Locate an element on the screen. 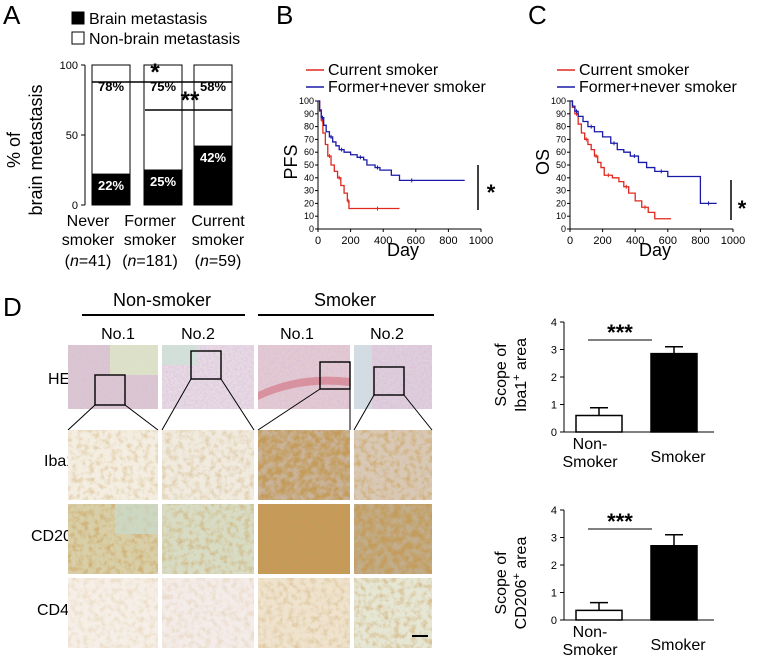  iba1-image-row is located at coordinates (250, 465).